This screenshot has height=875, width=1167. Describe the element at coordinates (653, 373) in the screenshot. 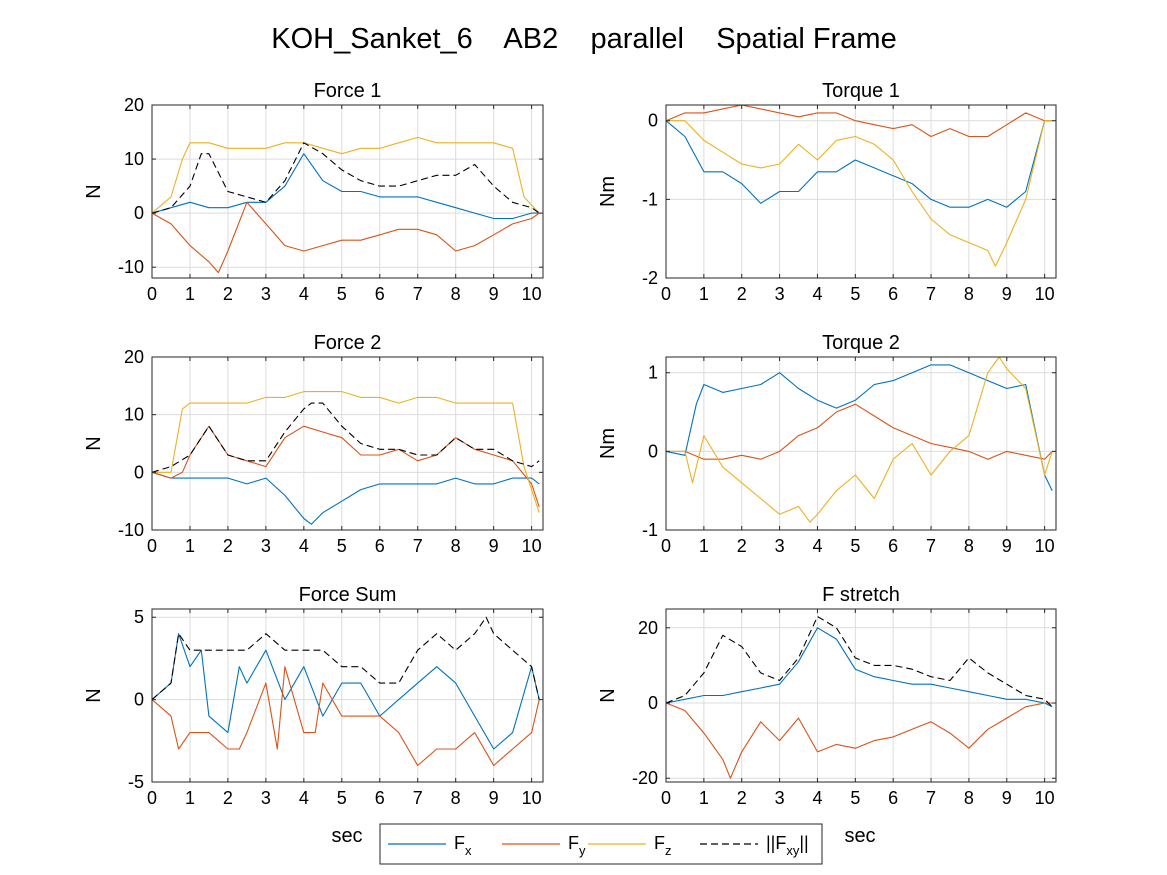

I see `y-tick-label: 1` at that location.